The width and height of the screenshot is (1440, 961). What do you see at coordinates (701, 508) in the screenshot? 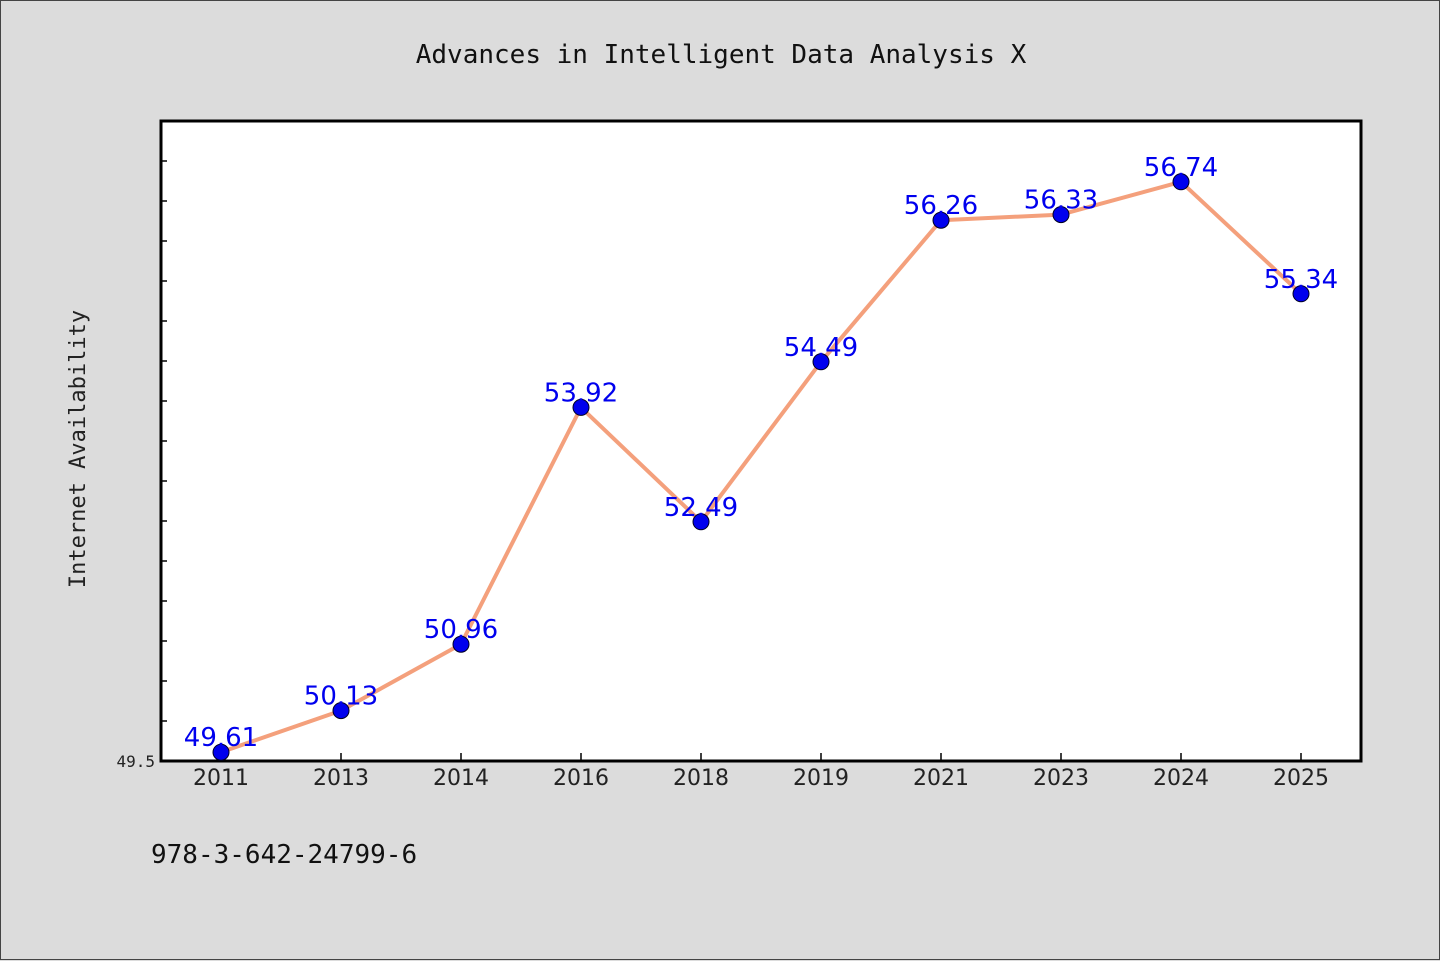
I see `data-label: 52.49` at bounding box center [701, 508].